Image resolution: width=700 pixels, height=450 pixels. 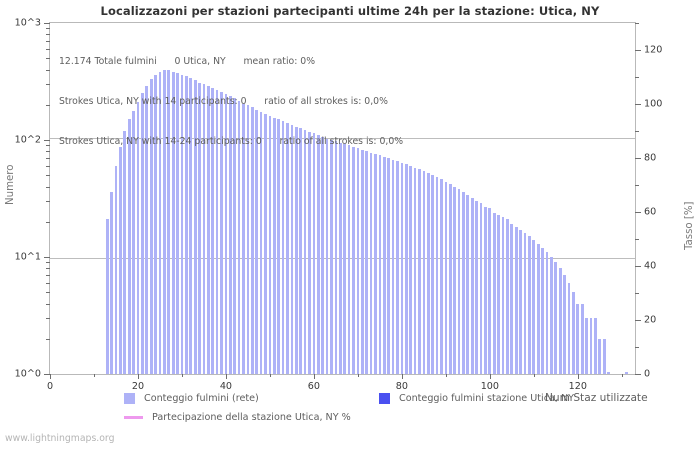 What do you see at coordinates (129, 398) in the screenshot?
I see `legend-swatch-icon` at bounding box center [129, 398].